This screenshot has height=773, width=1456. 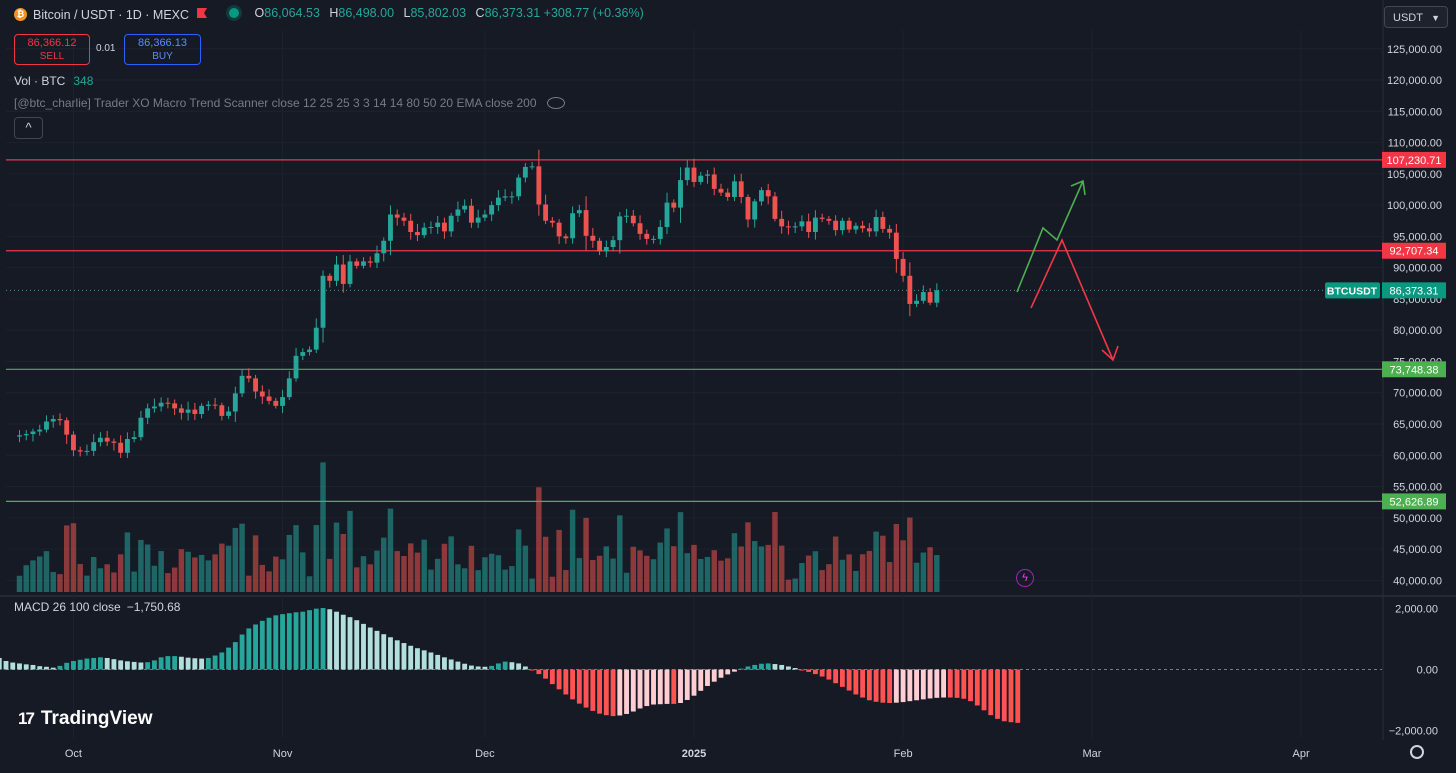 I want to click on volume-legend: Vol · BTC 348, so click(x=53, y=81).